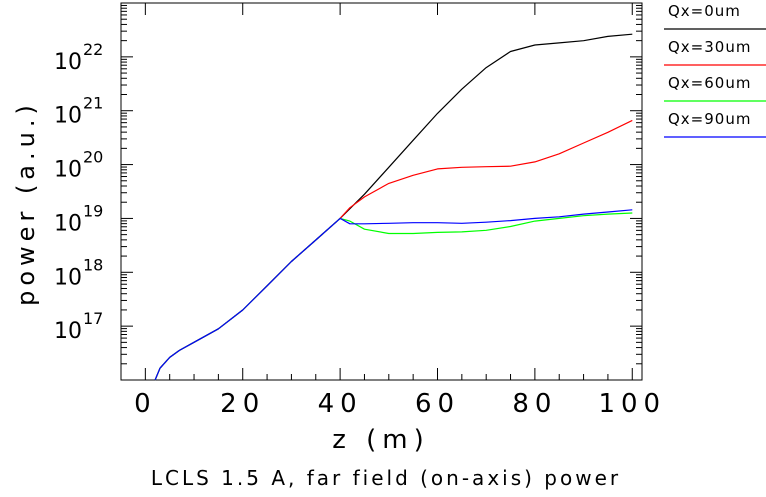 This screenshot has height=497, width=766. What do you see at coordinates (709, 83) in the screenshot?
I see `legend-label: Qx=60um` at bounding box center [709, 83].